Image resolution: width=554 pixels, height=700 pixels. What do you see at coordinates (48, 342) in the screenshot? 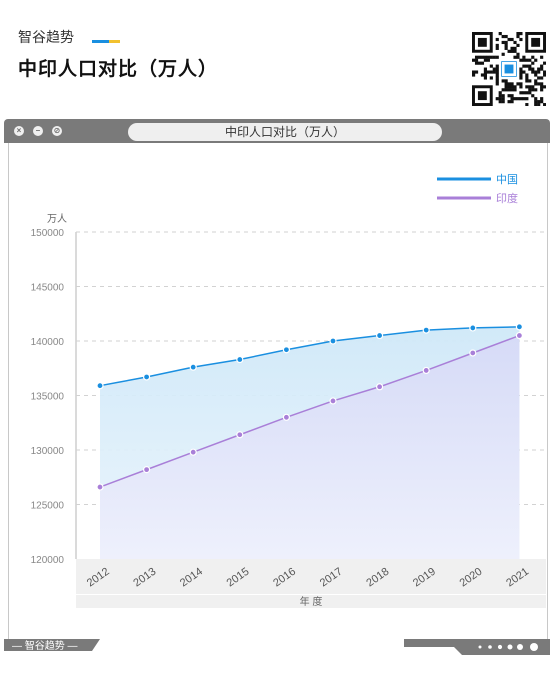
I see `y-tick-label: 140000` at bounding box center [48, 342].